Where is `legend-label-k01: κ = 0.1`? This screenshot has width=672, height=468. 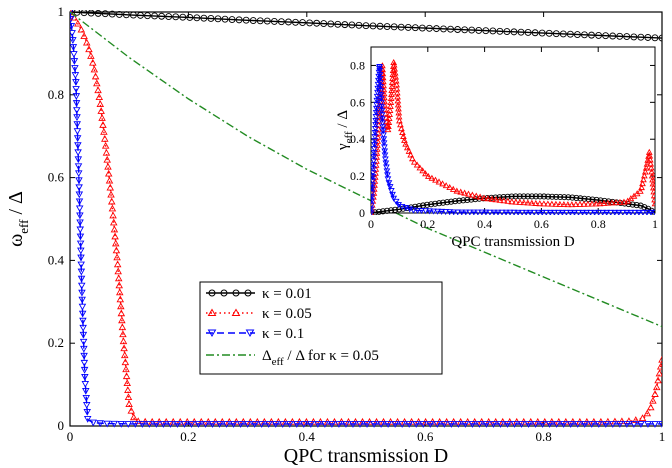 legend-label-k01: κ = 0.1 is located at coordinates (283, 334).